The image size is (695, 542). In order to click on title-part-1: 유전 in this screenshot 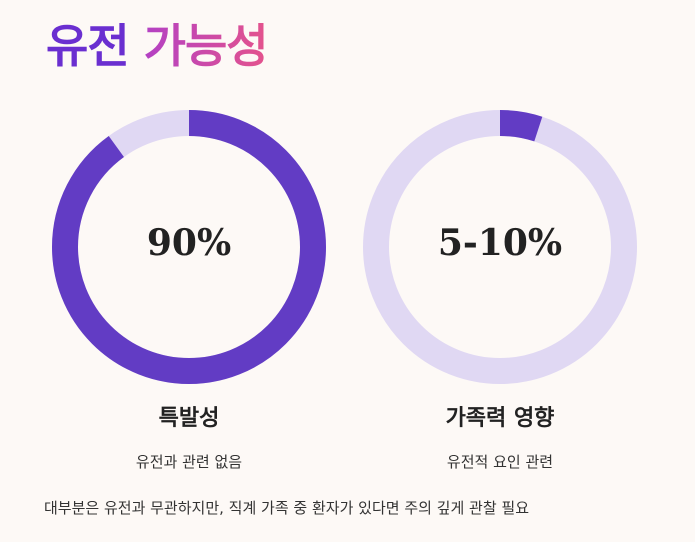, I will do `click(88, 46)`.